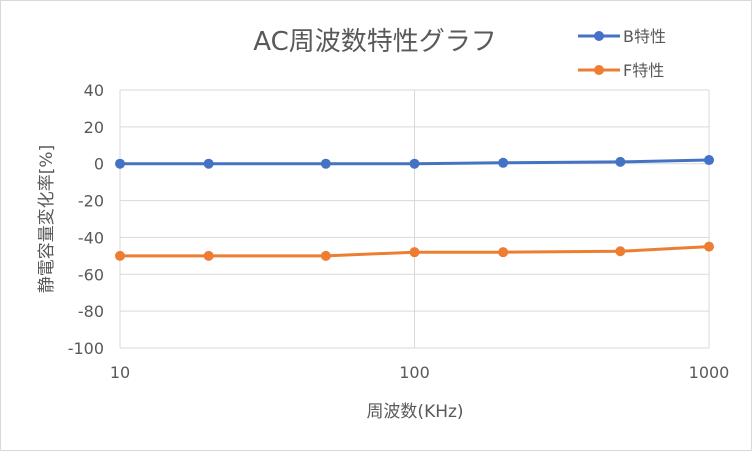 This screenshot has width=752, height=451. Describe the element at coordinates (91, 237) in the screenshot. I see `y-tick-label: -40` at that location.